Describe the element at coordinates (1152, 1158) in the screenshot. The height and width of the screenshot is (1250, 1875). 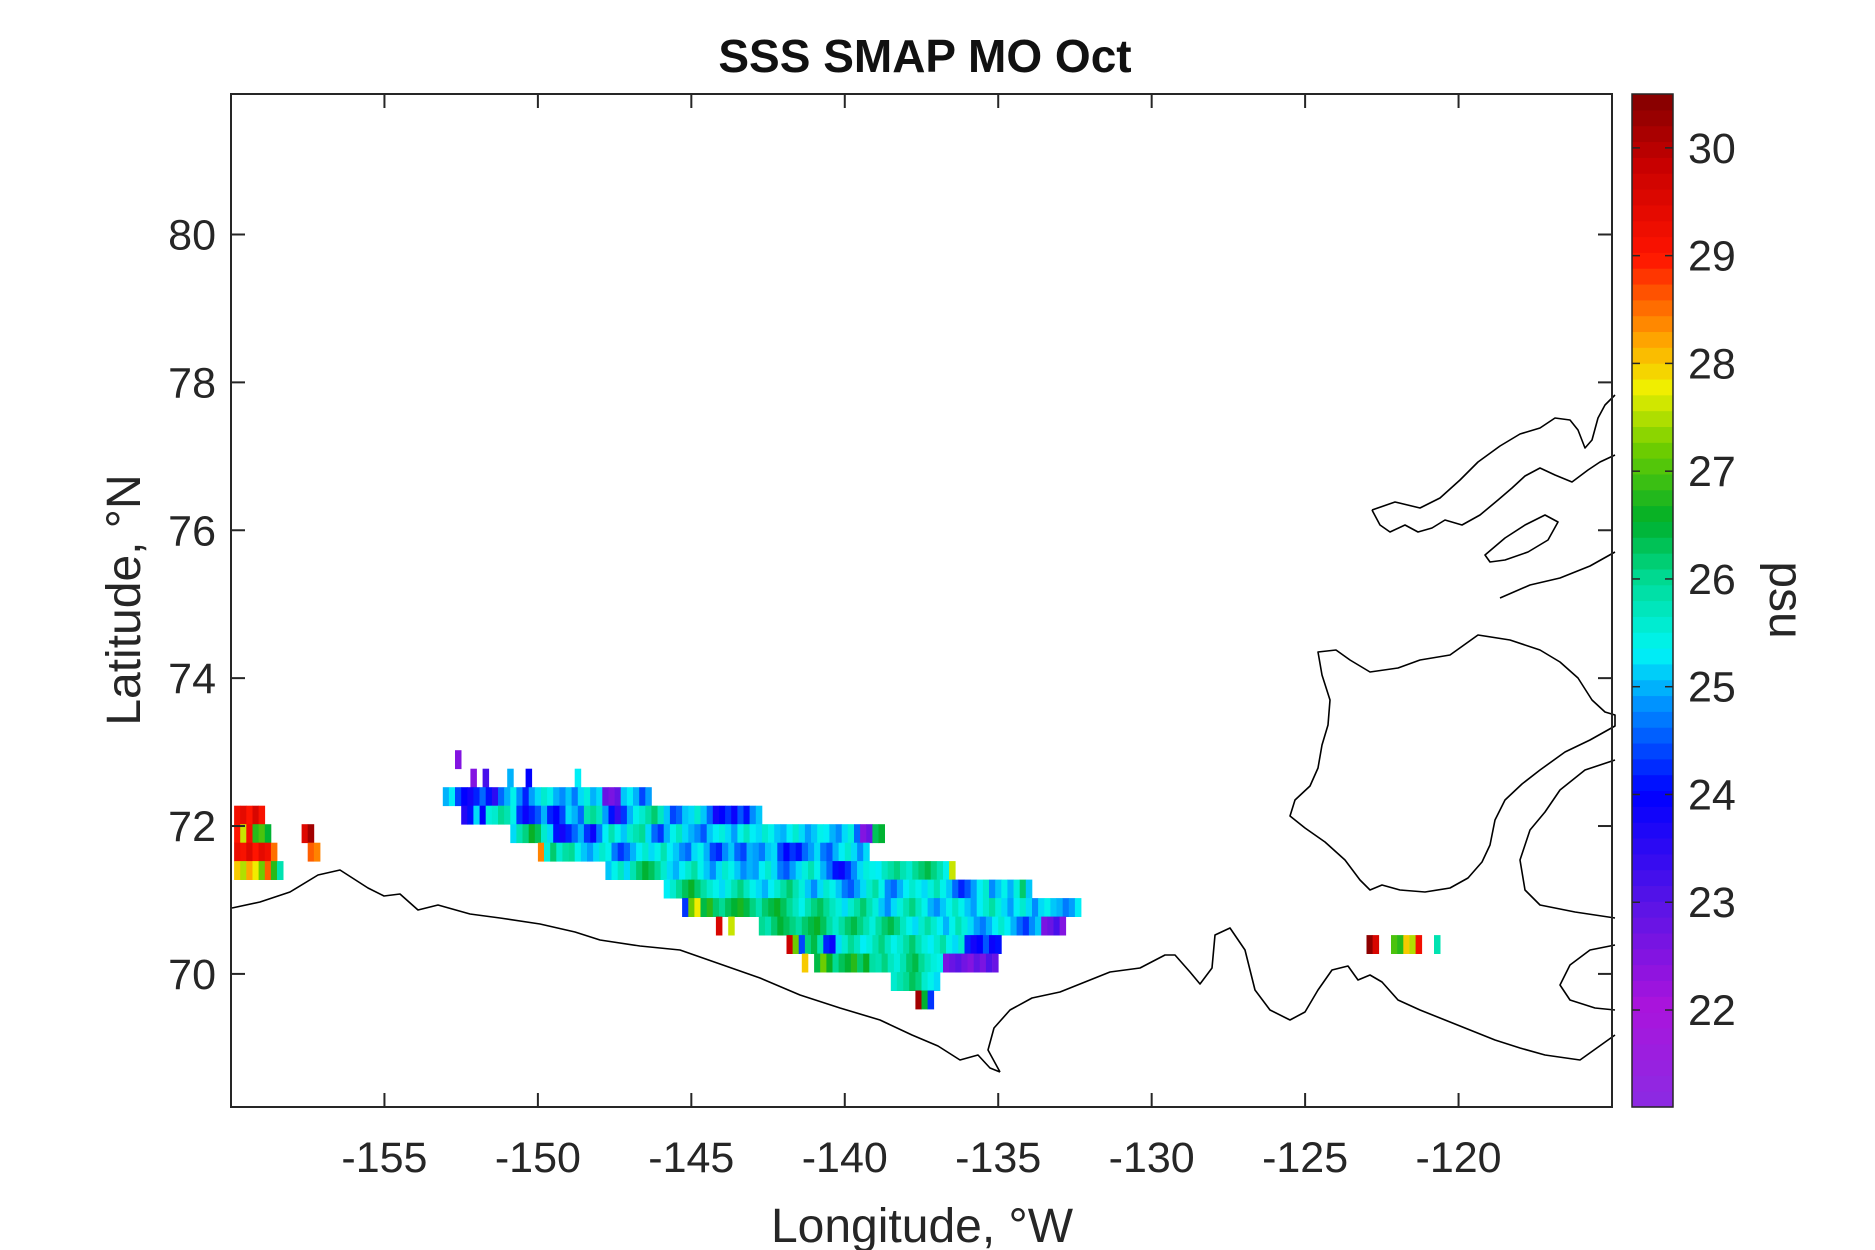
I see `x-tick-label: -130` at that location.